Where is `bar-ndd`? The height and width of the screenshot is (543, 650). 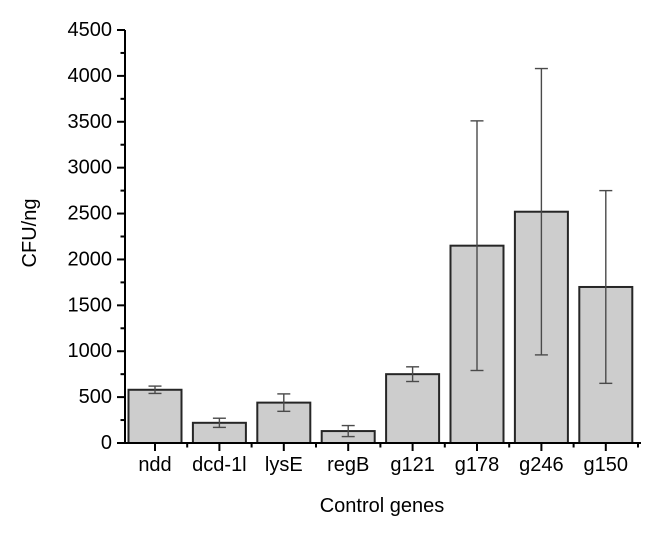 bar-ndd is located at coordinates (155, 416).